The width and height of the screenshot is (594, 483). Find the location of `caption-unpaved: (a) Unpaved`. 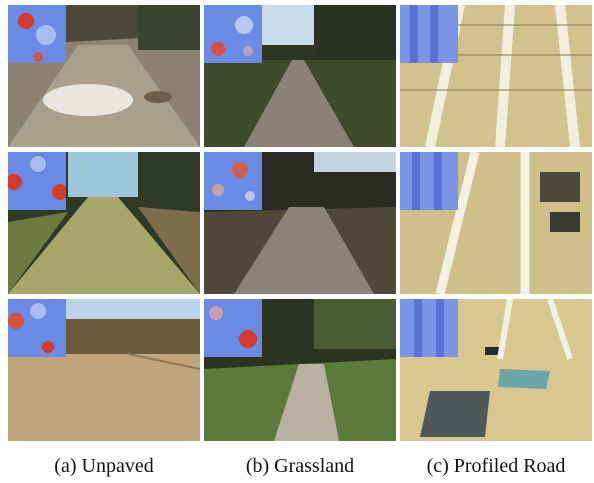

caption-unpaved: (a) Unpaved is located at coordinates (104, 466).